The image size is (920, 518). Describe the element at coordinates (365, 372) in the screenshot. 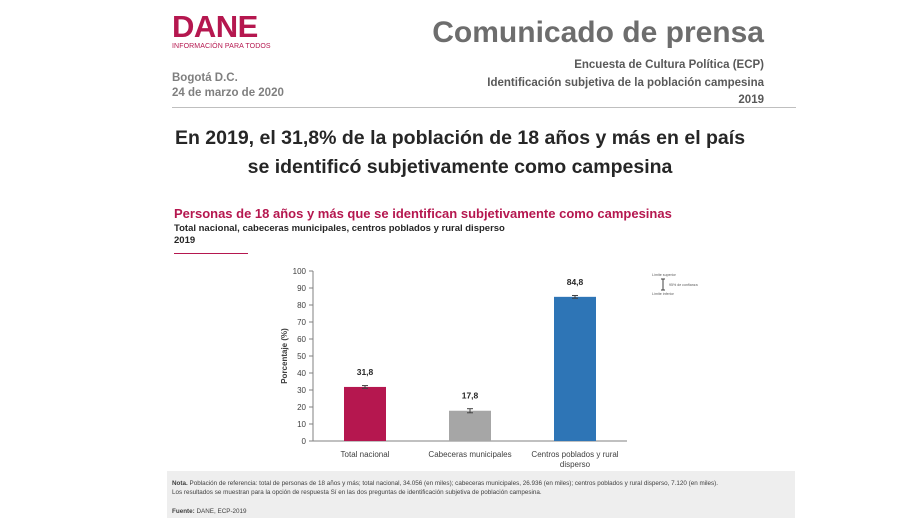

I see `value-label-1: 31,8` at that location.